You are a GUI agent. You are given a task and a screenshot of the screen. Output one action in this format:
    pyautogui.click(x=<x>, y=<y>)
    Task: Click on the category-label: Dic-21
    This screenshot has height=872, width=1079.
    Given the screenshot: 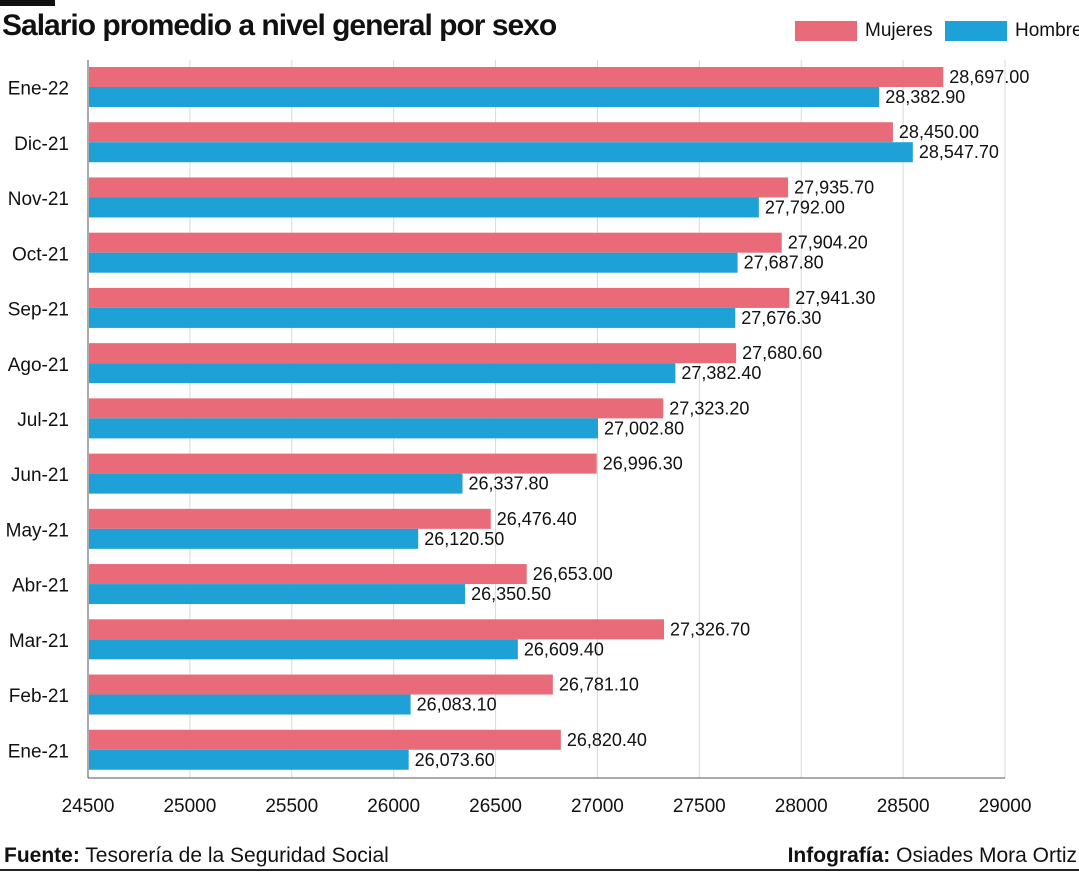 What is the action you would take?
    pyautogui.click(x=41, y=144)
    